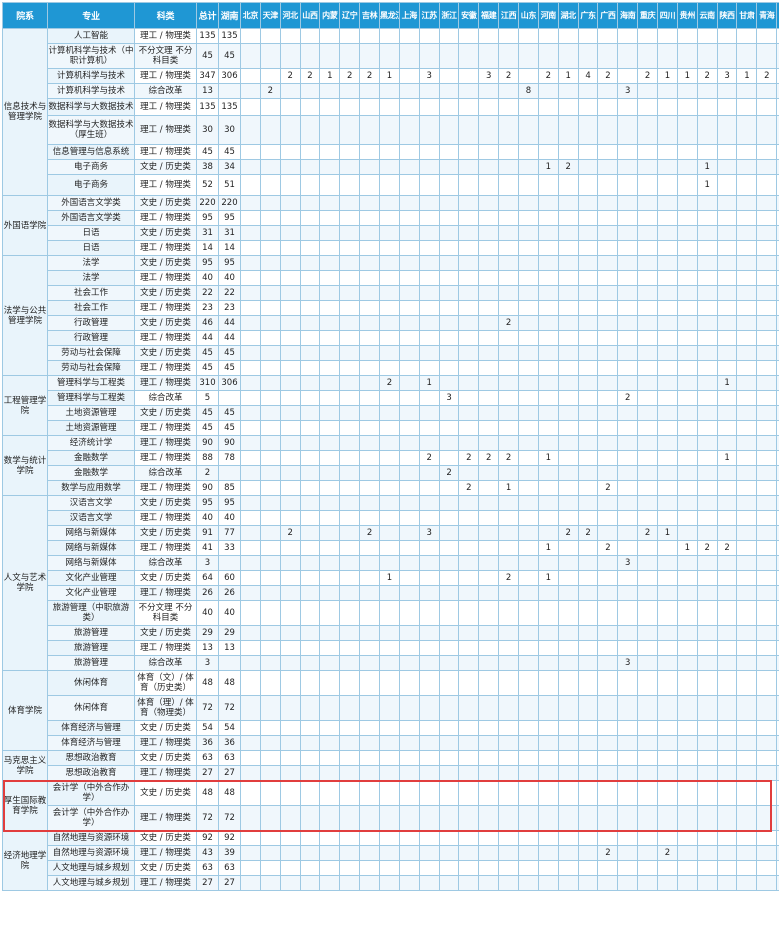  What do you see at coordinates (91, 563) in the screenshot?
I see `major-cell: 网络与新媒体` at bounding box center [91, 563].